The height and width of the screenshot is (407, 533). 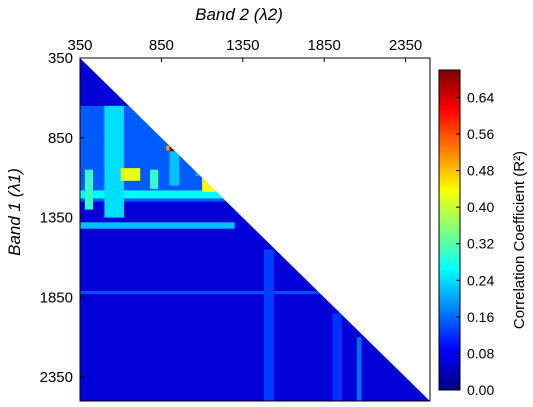 I want to click on x-tick-label: 1350, so click(x=242, y=45).